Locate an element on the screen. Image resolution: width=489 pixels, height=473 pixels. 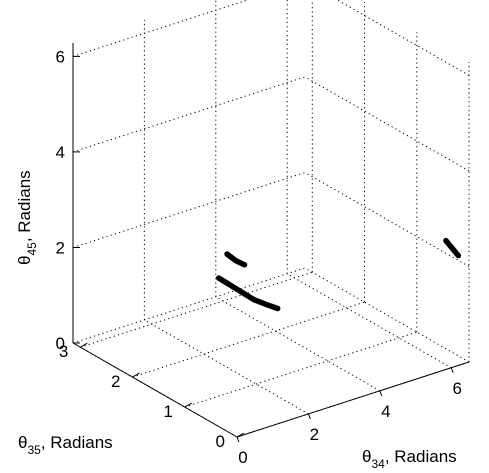
y-axis-line is located at coordinates (155, 390).